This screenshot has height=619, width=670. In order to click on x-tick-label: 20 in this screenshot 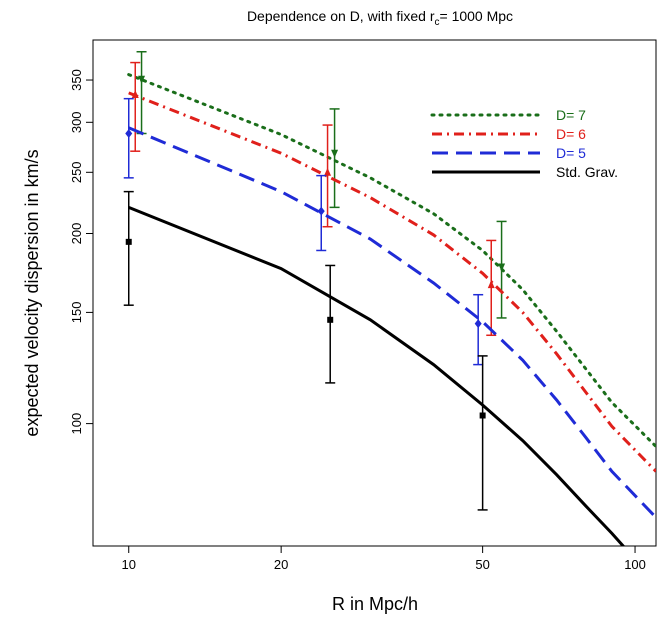, I will do `click(281, 564)`.